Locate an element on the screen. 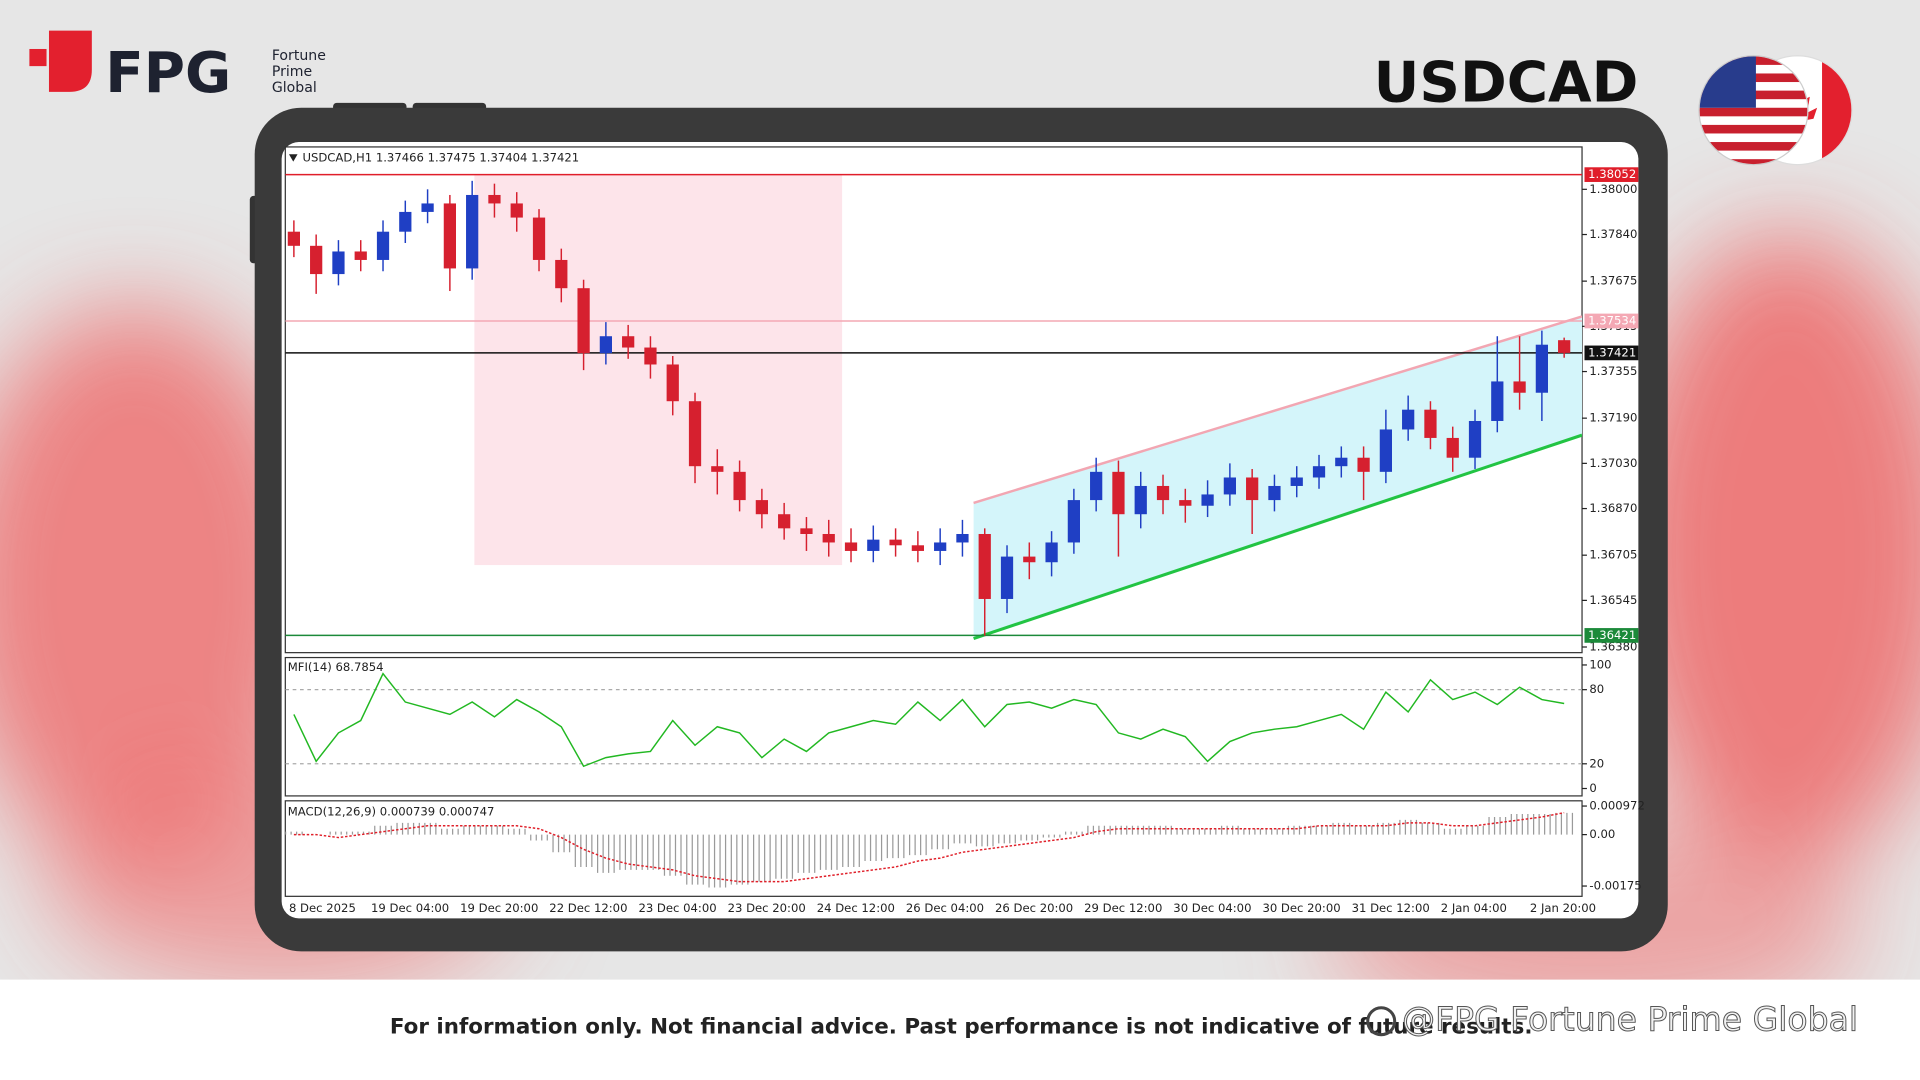 Image resolution: width=1920 pixels, height=1080 pixels. y-tick-label: 20 is located at coordinates (1596, 763).